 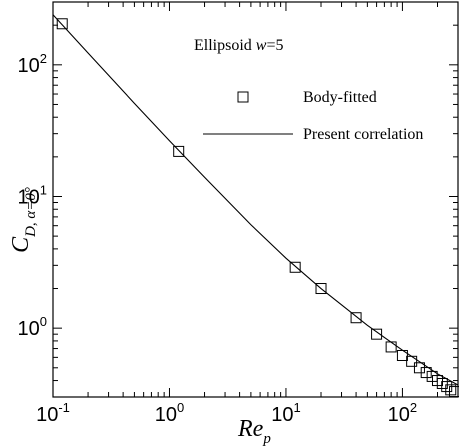 I want to click on x-tick-label: 10⁻¹, so click(x=53, y=413).